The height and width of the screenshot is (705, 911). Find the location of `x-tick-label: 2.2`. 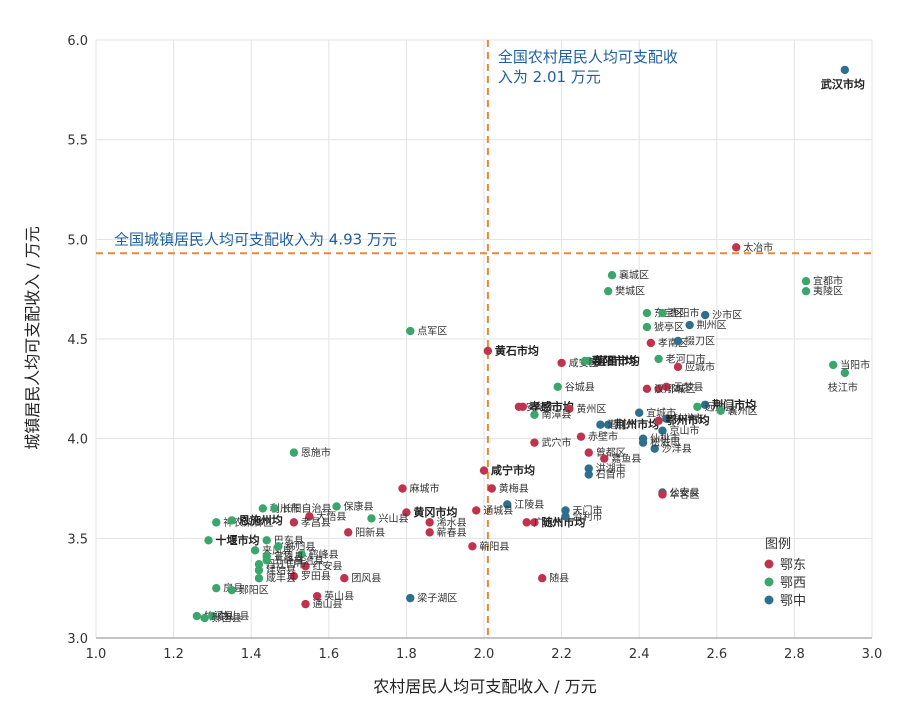

x-tick-label: 2.2 is located at coordinates (561, 654).